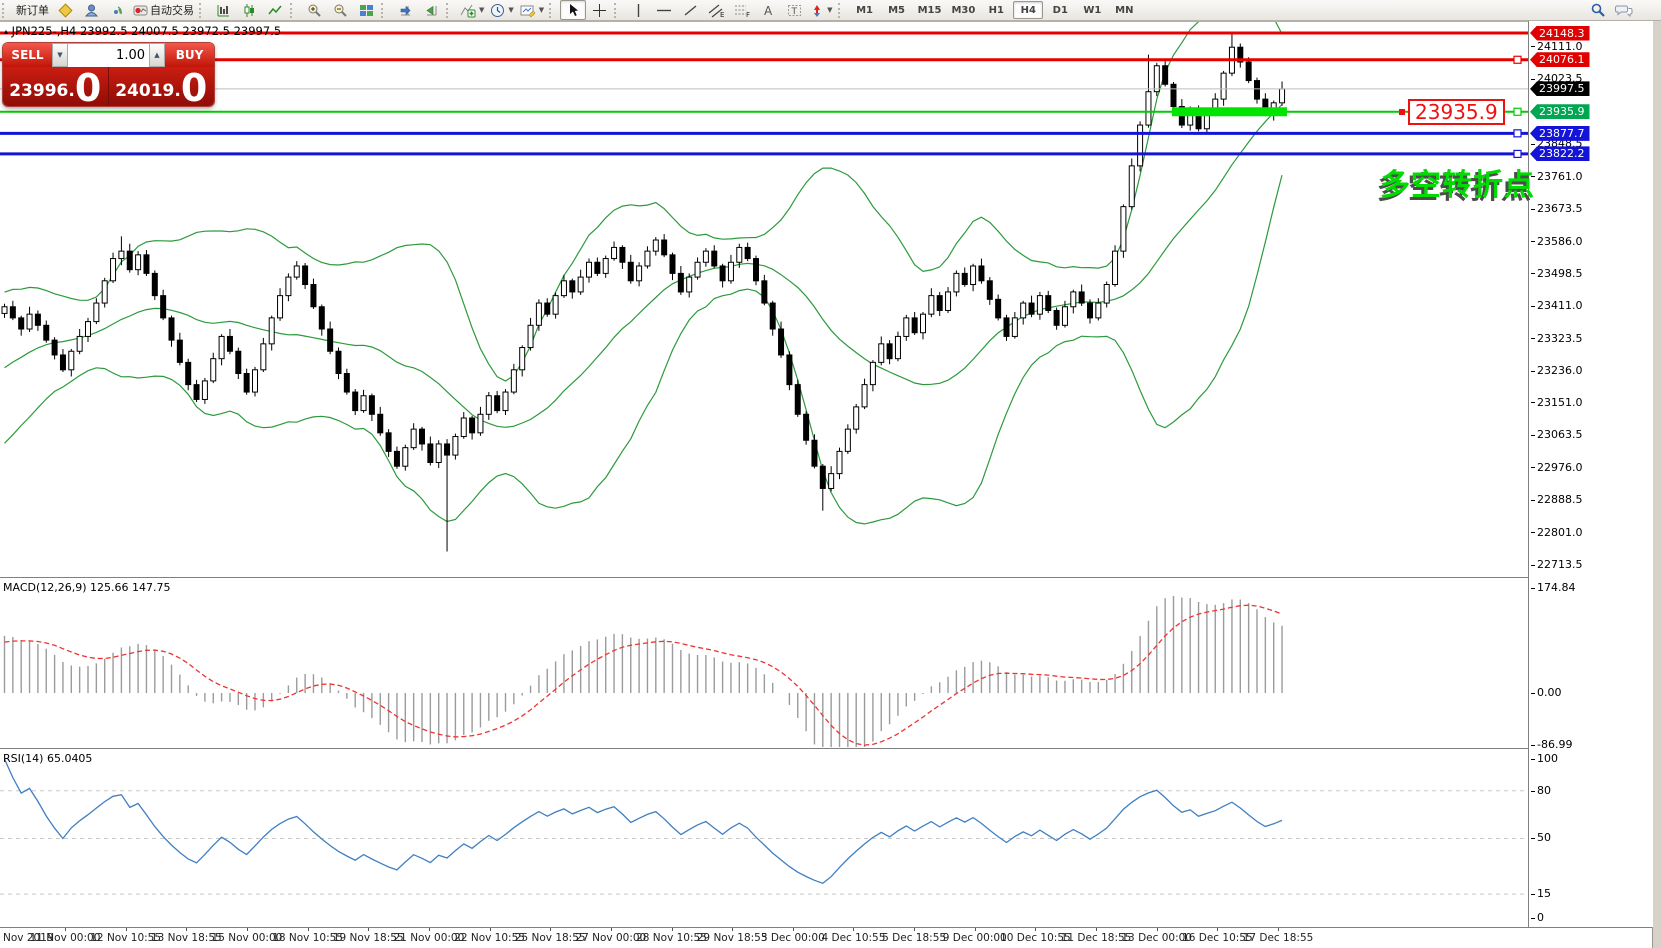 The height and width of the screenshot is (948, 1661). What do you see at coordinates (963, 10) in the screenshot?
I see `timeframe-M30: M30` at bounding box center [963, 10].